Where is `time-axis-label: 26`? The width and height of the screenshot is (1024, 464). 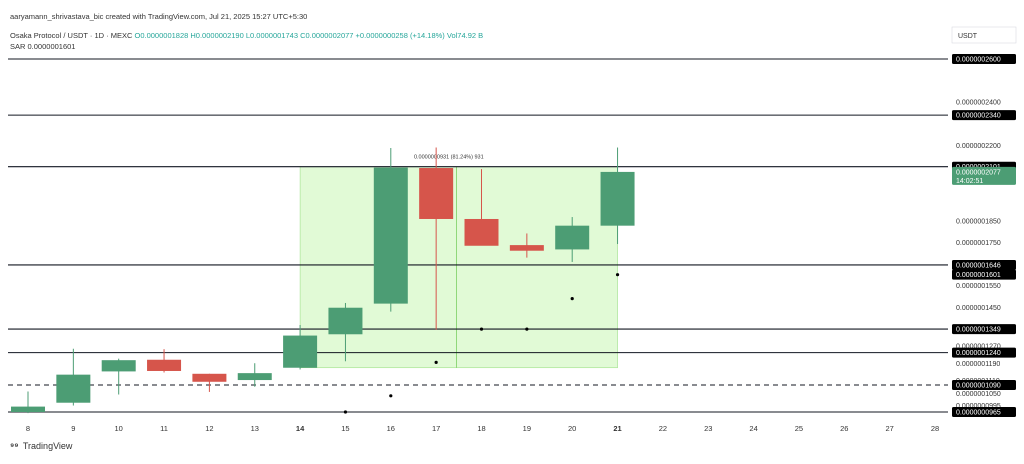
time-axis-label: 26 is located at coordinates (844, 428).